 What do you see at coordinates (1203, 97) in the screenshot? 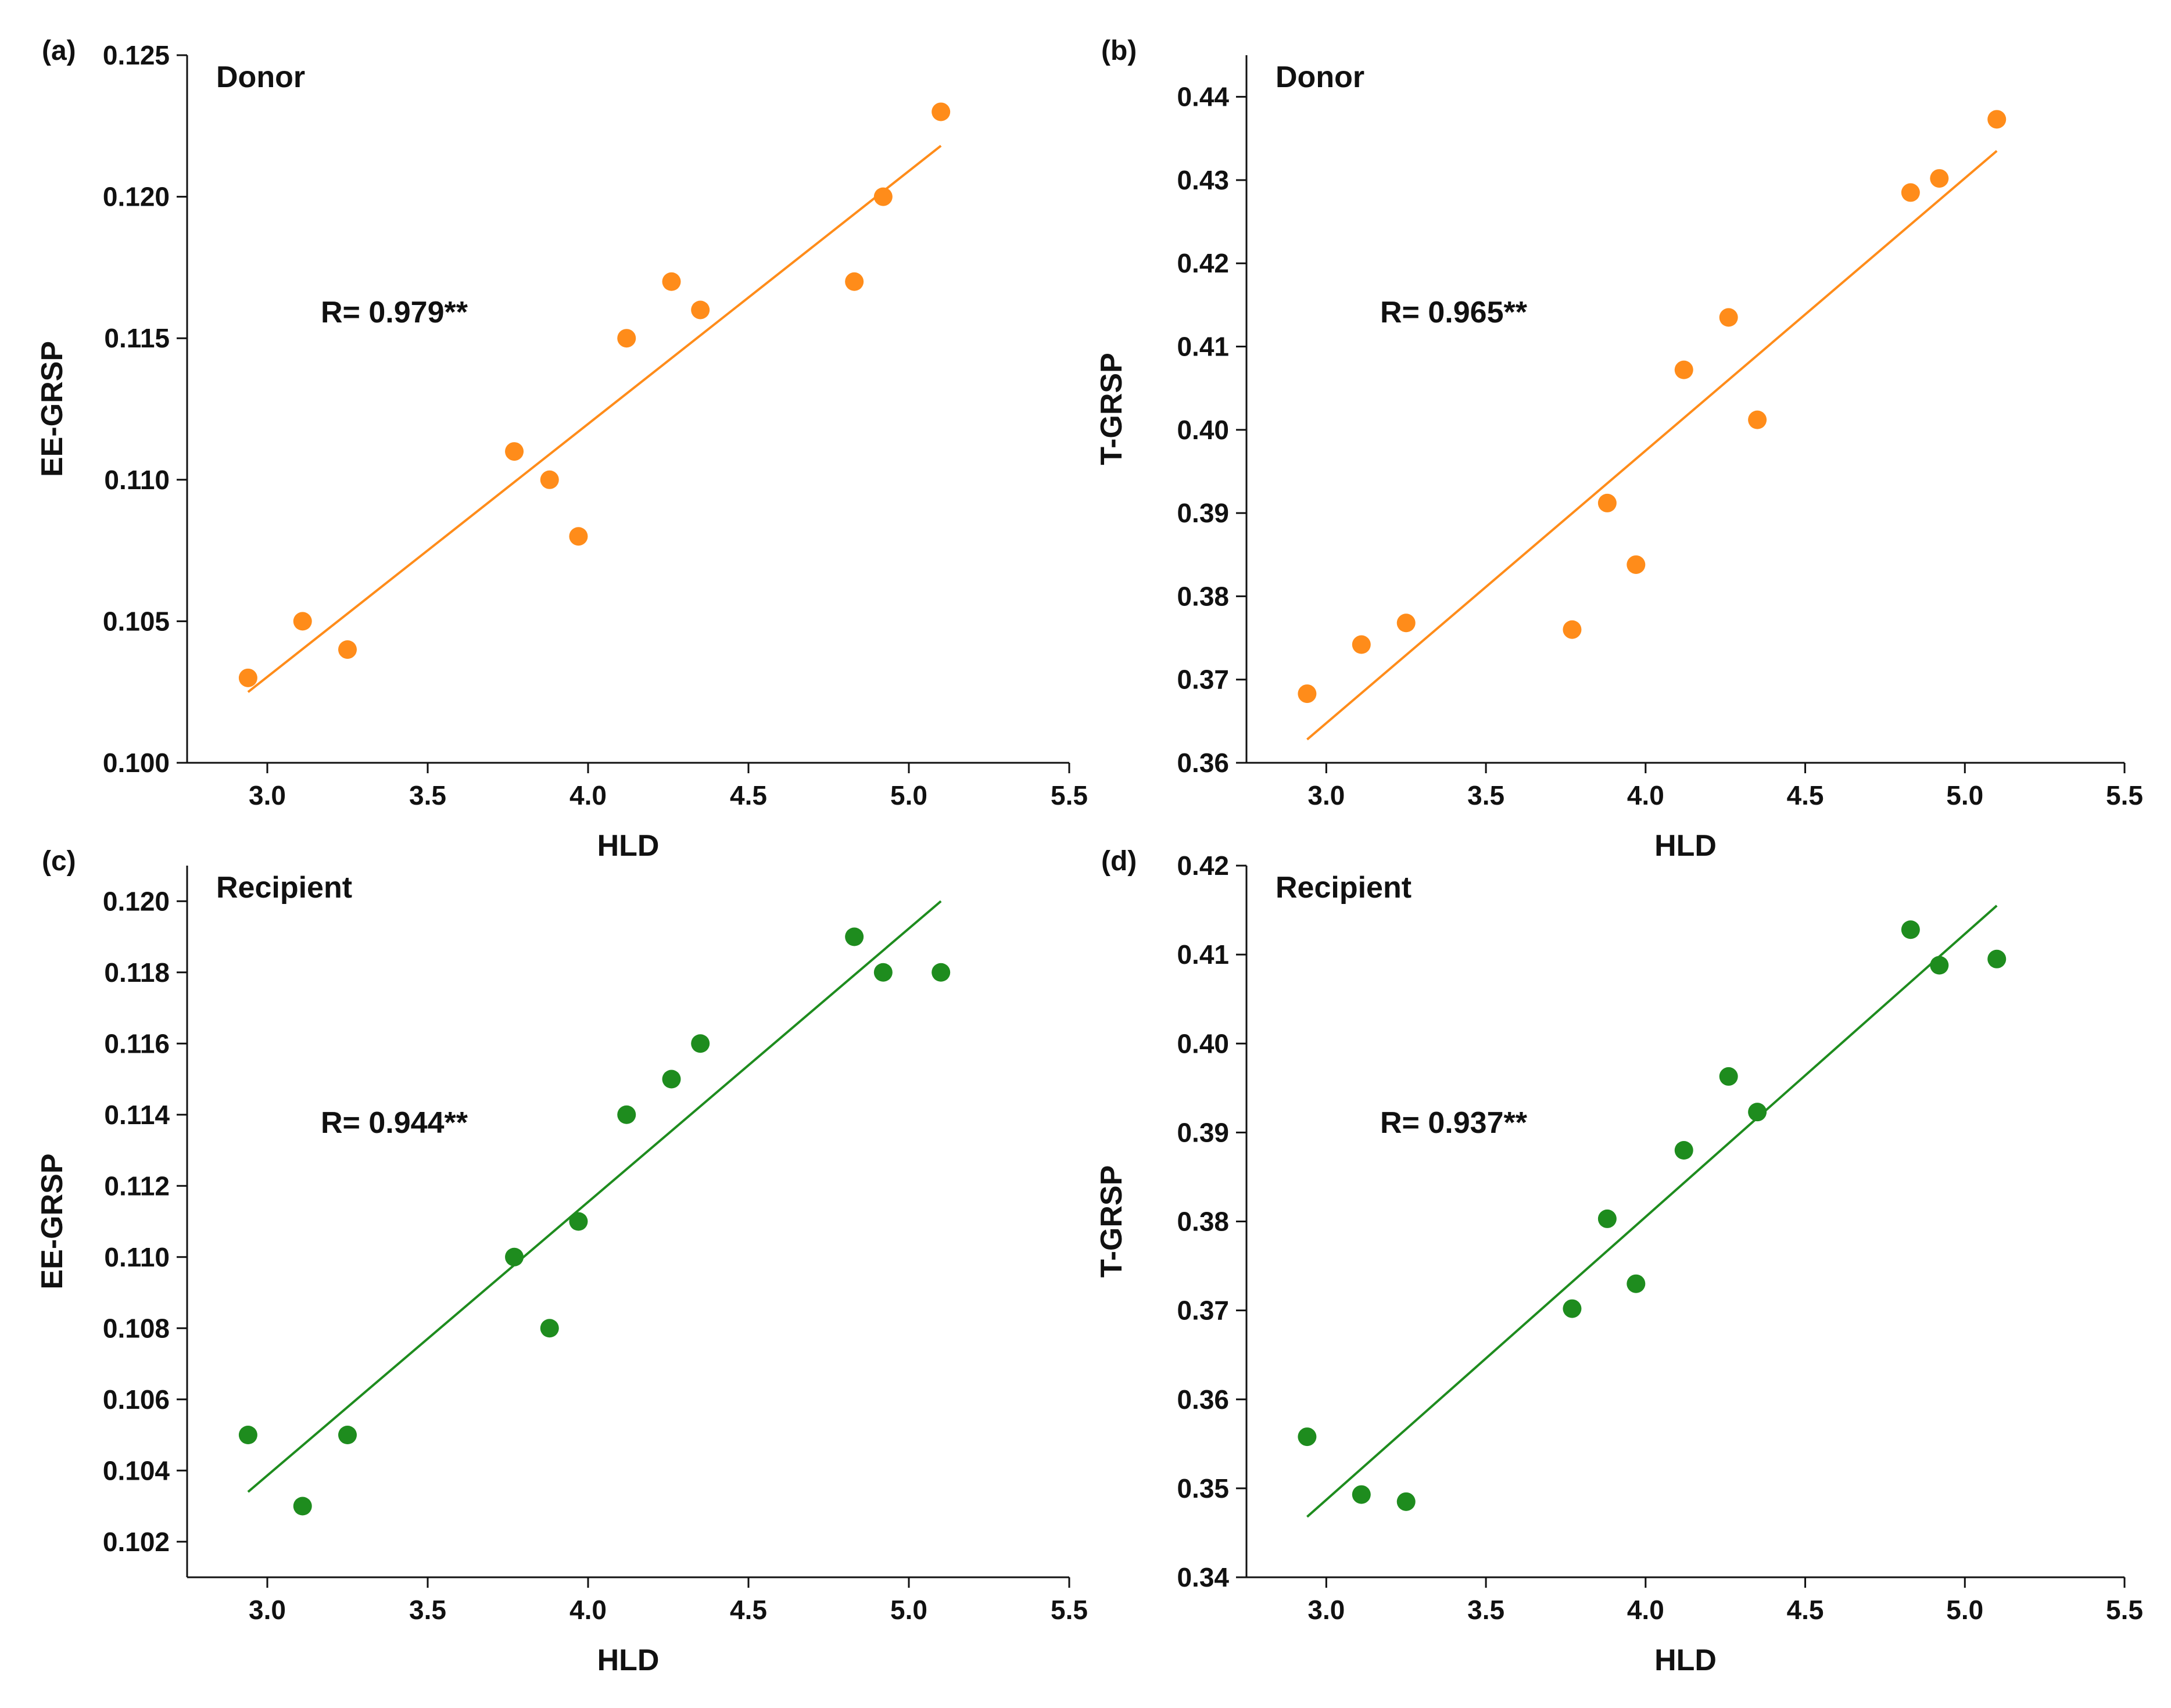
I see `panel-2-y-tick-label: 0.44` at bounding box center [1203, 97].